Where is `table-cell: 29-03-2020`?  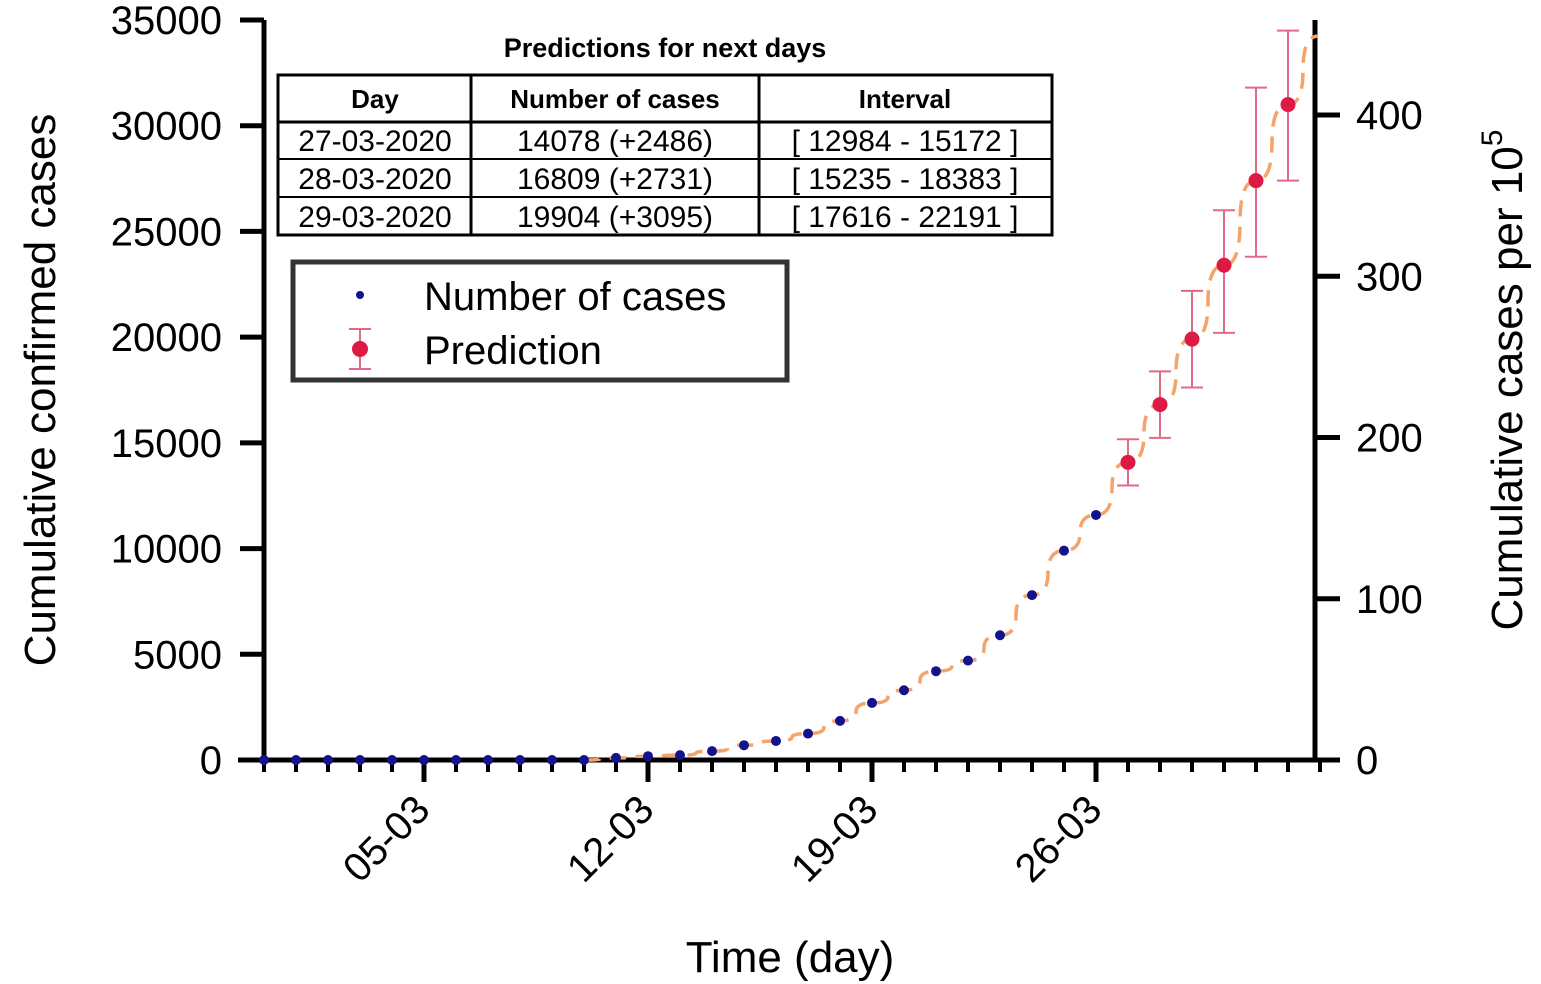
table-cell: 29-03-2020 is located at coordinates (374, 217).